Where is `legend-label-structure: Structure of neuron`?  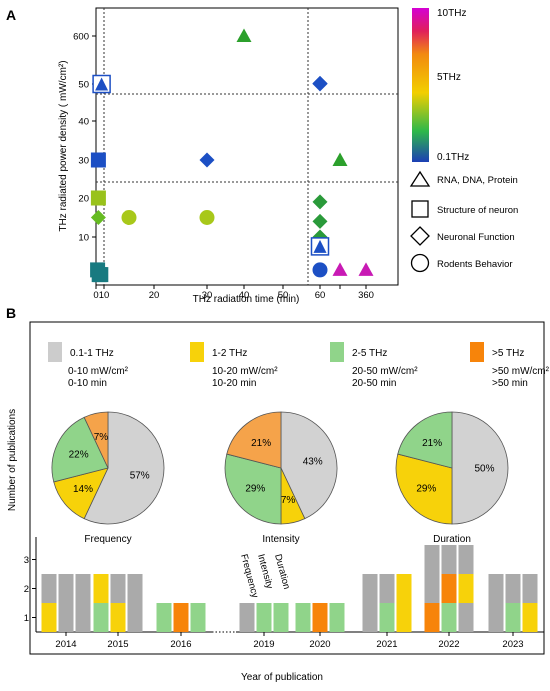 legend-label-structure: Structure of neuron is located at coordinates (477, 210).